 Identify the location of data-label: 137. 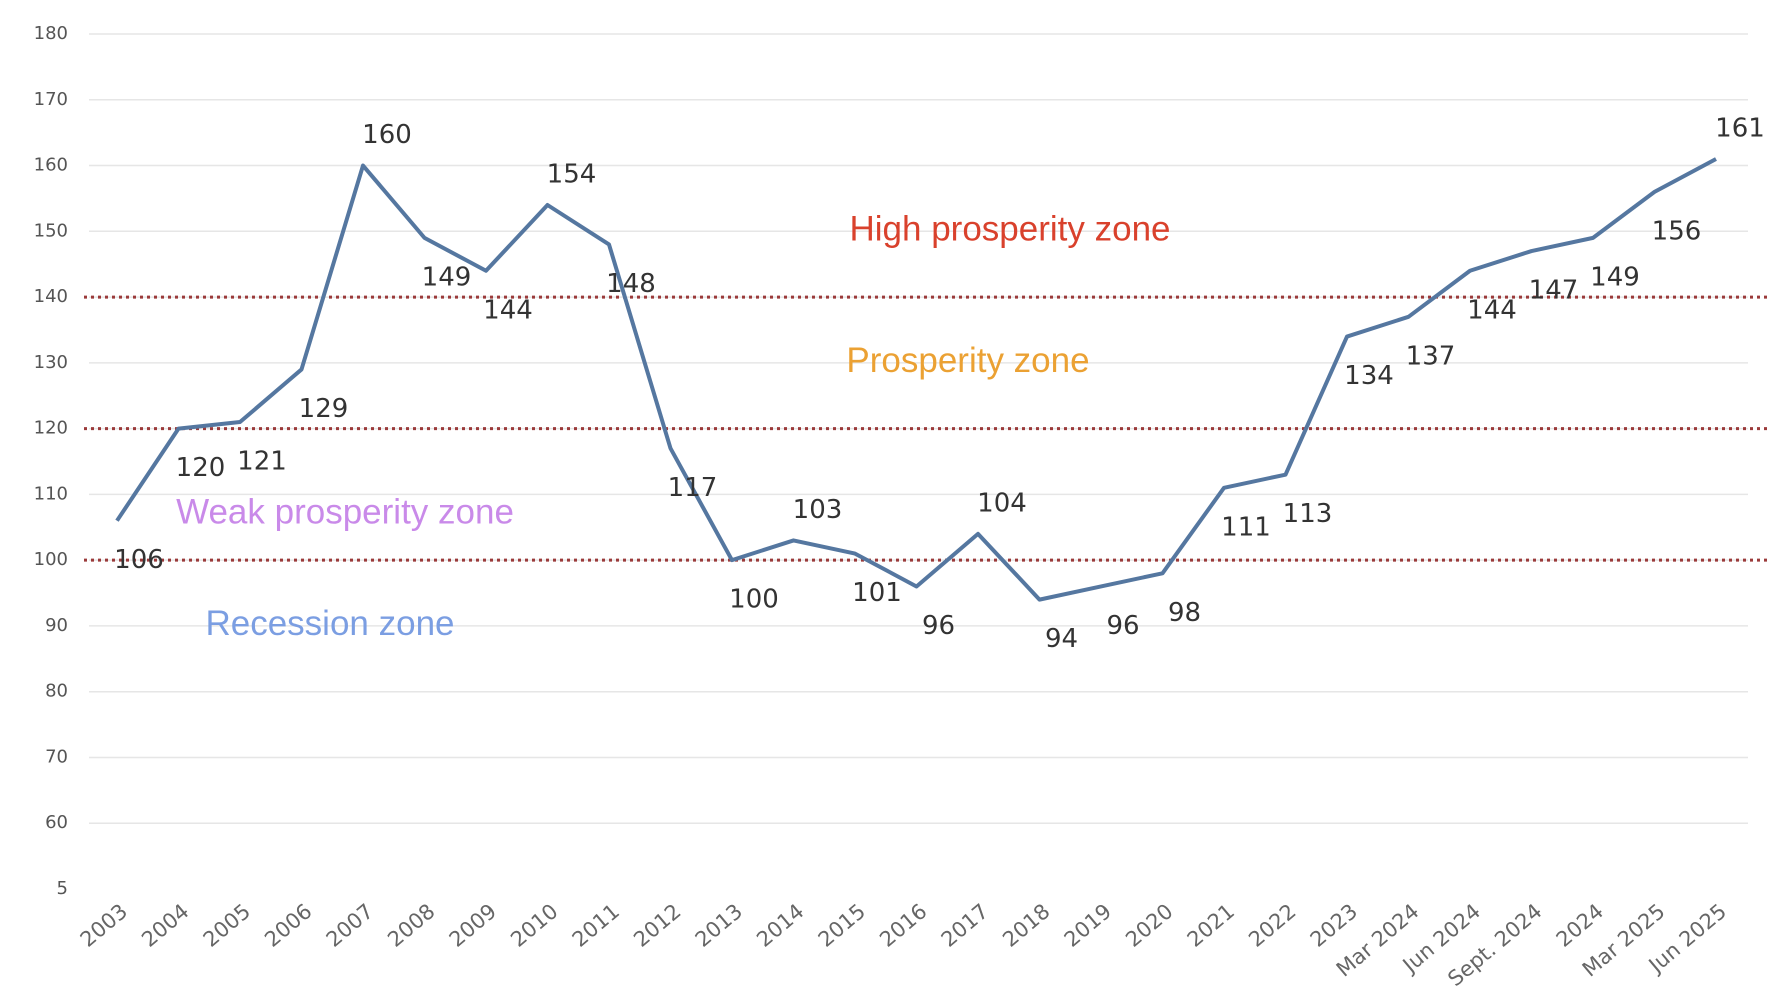
(1431, 356).